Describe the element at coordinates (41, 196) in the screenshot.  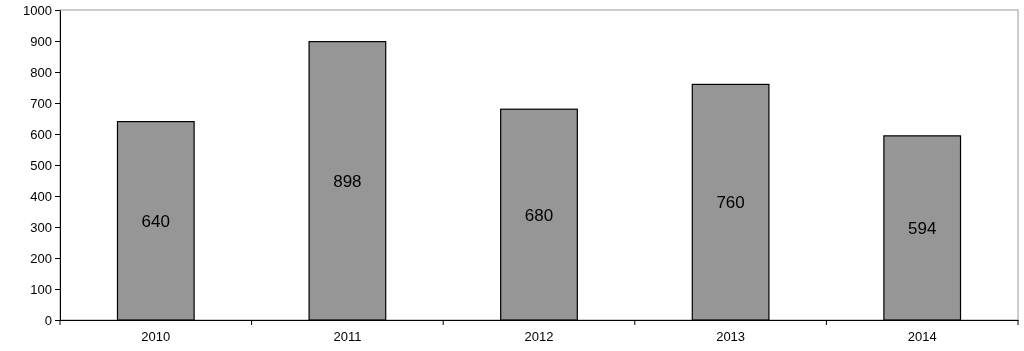
I see `y-tick-label: 400` at that location.